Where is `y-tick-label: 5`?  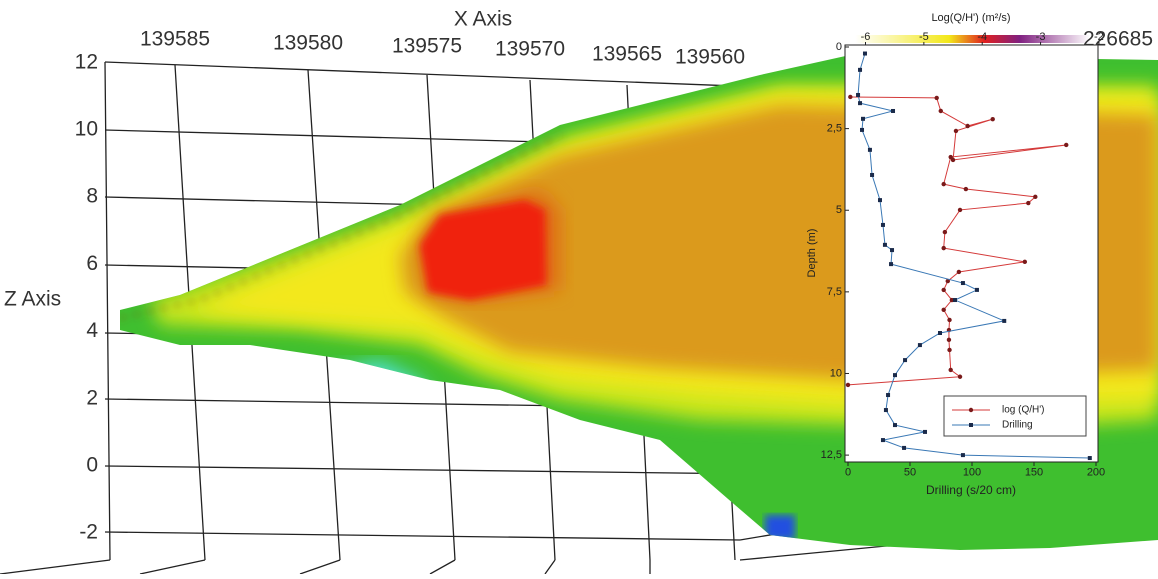
y-tick-label: 5 is located at coordinates (839, 210).